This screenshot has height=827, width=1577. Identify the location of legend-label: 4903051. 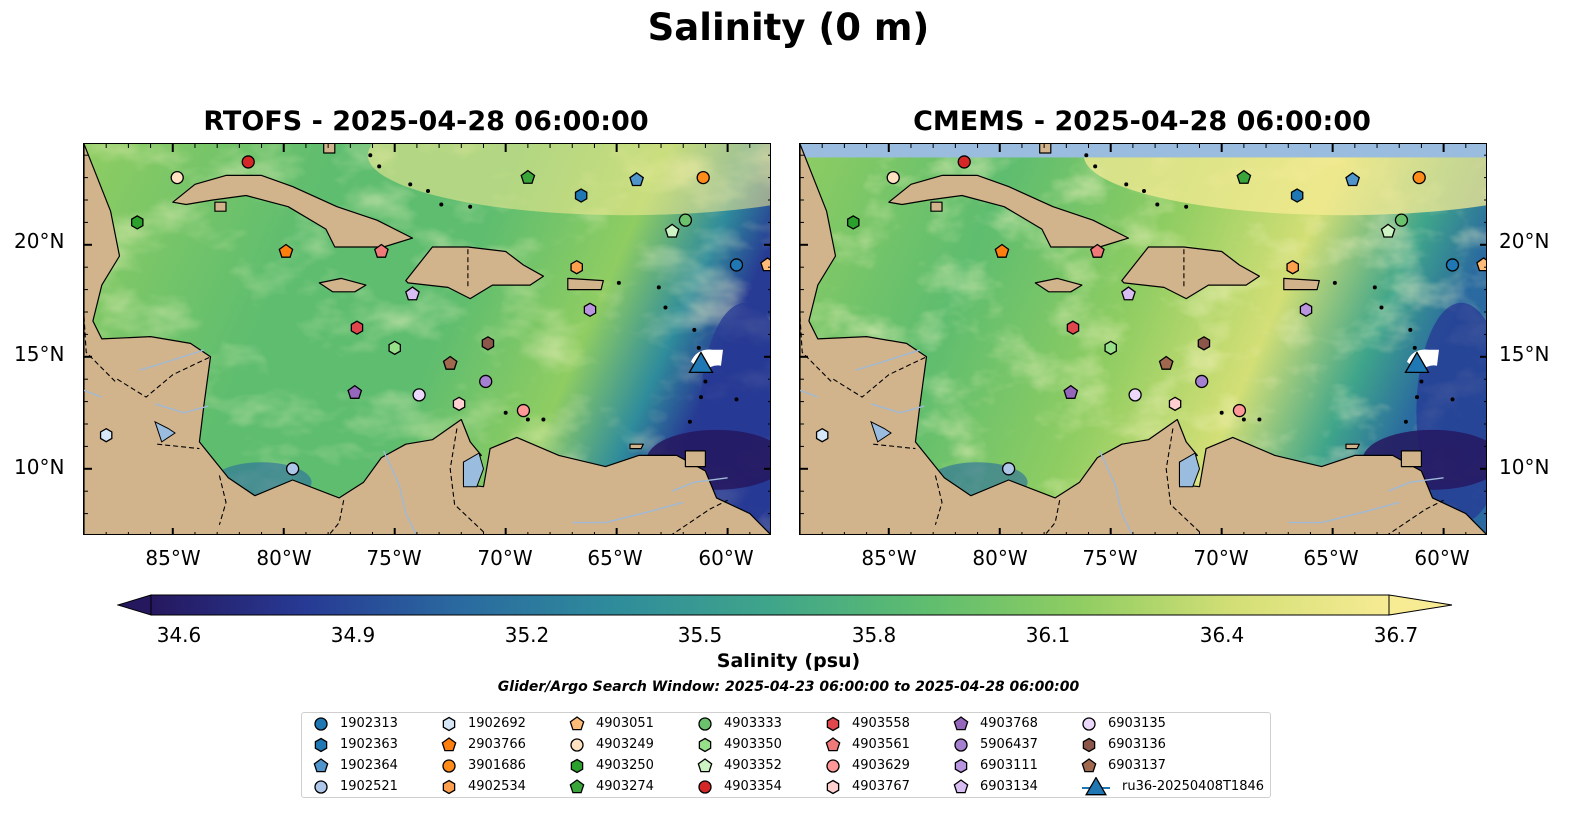
(625, 723).